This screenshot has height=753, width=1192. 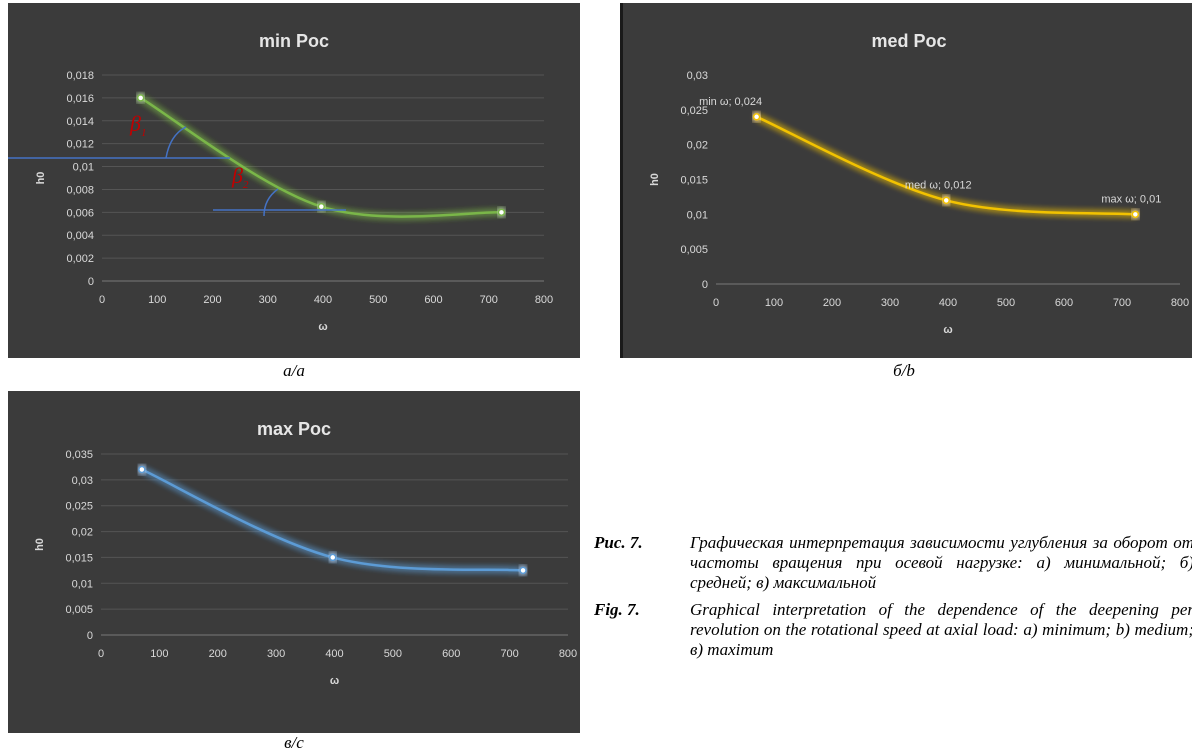 I want to click on y-tick-label: 0,035, so click(x=79, y=455).